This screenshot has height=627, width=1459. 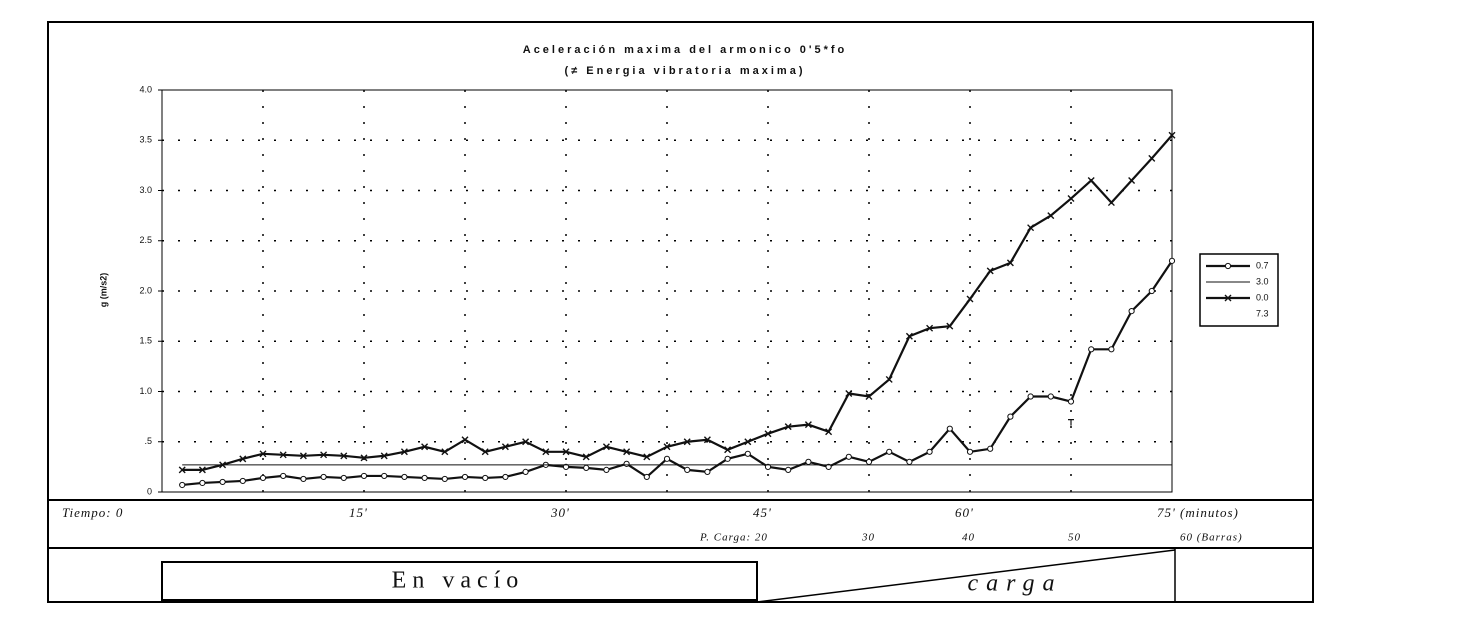 I want to click on load-label: 60 (Barras), so click(x=1211, y=538).